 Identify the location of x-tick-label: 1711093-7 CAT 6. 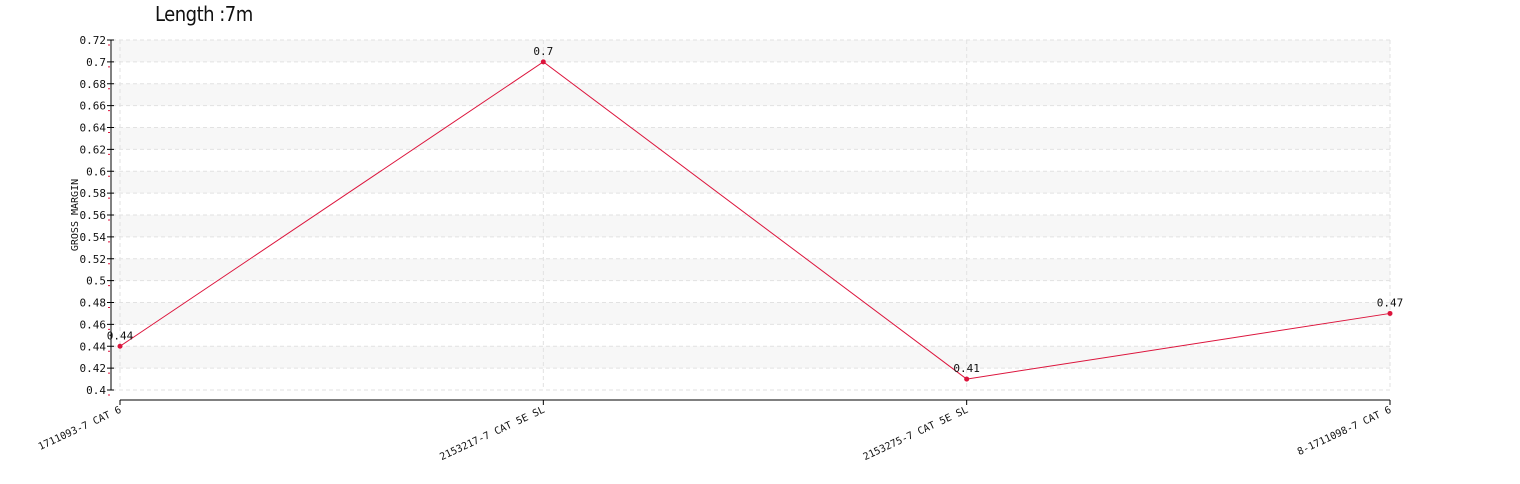
(80, 429).